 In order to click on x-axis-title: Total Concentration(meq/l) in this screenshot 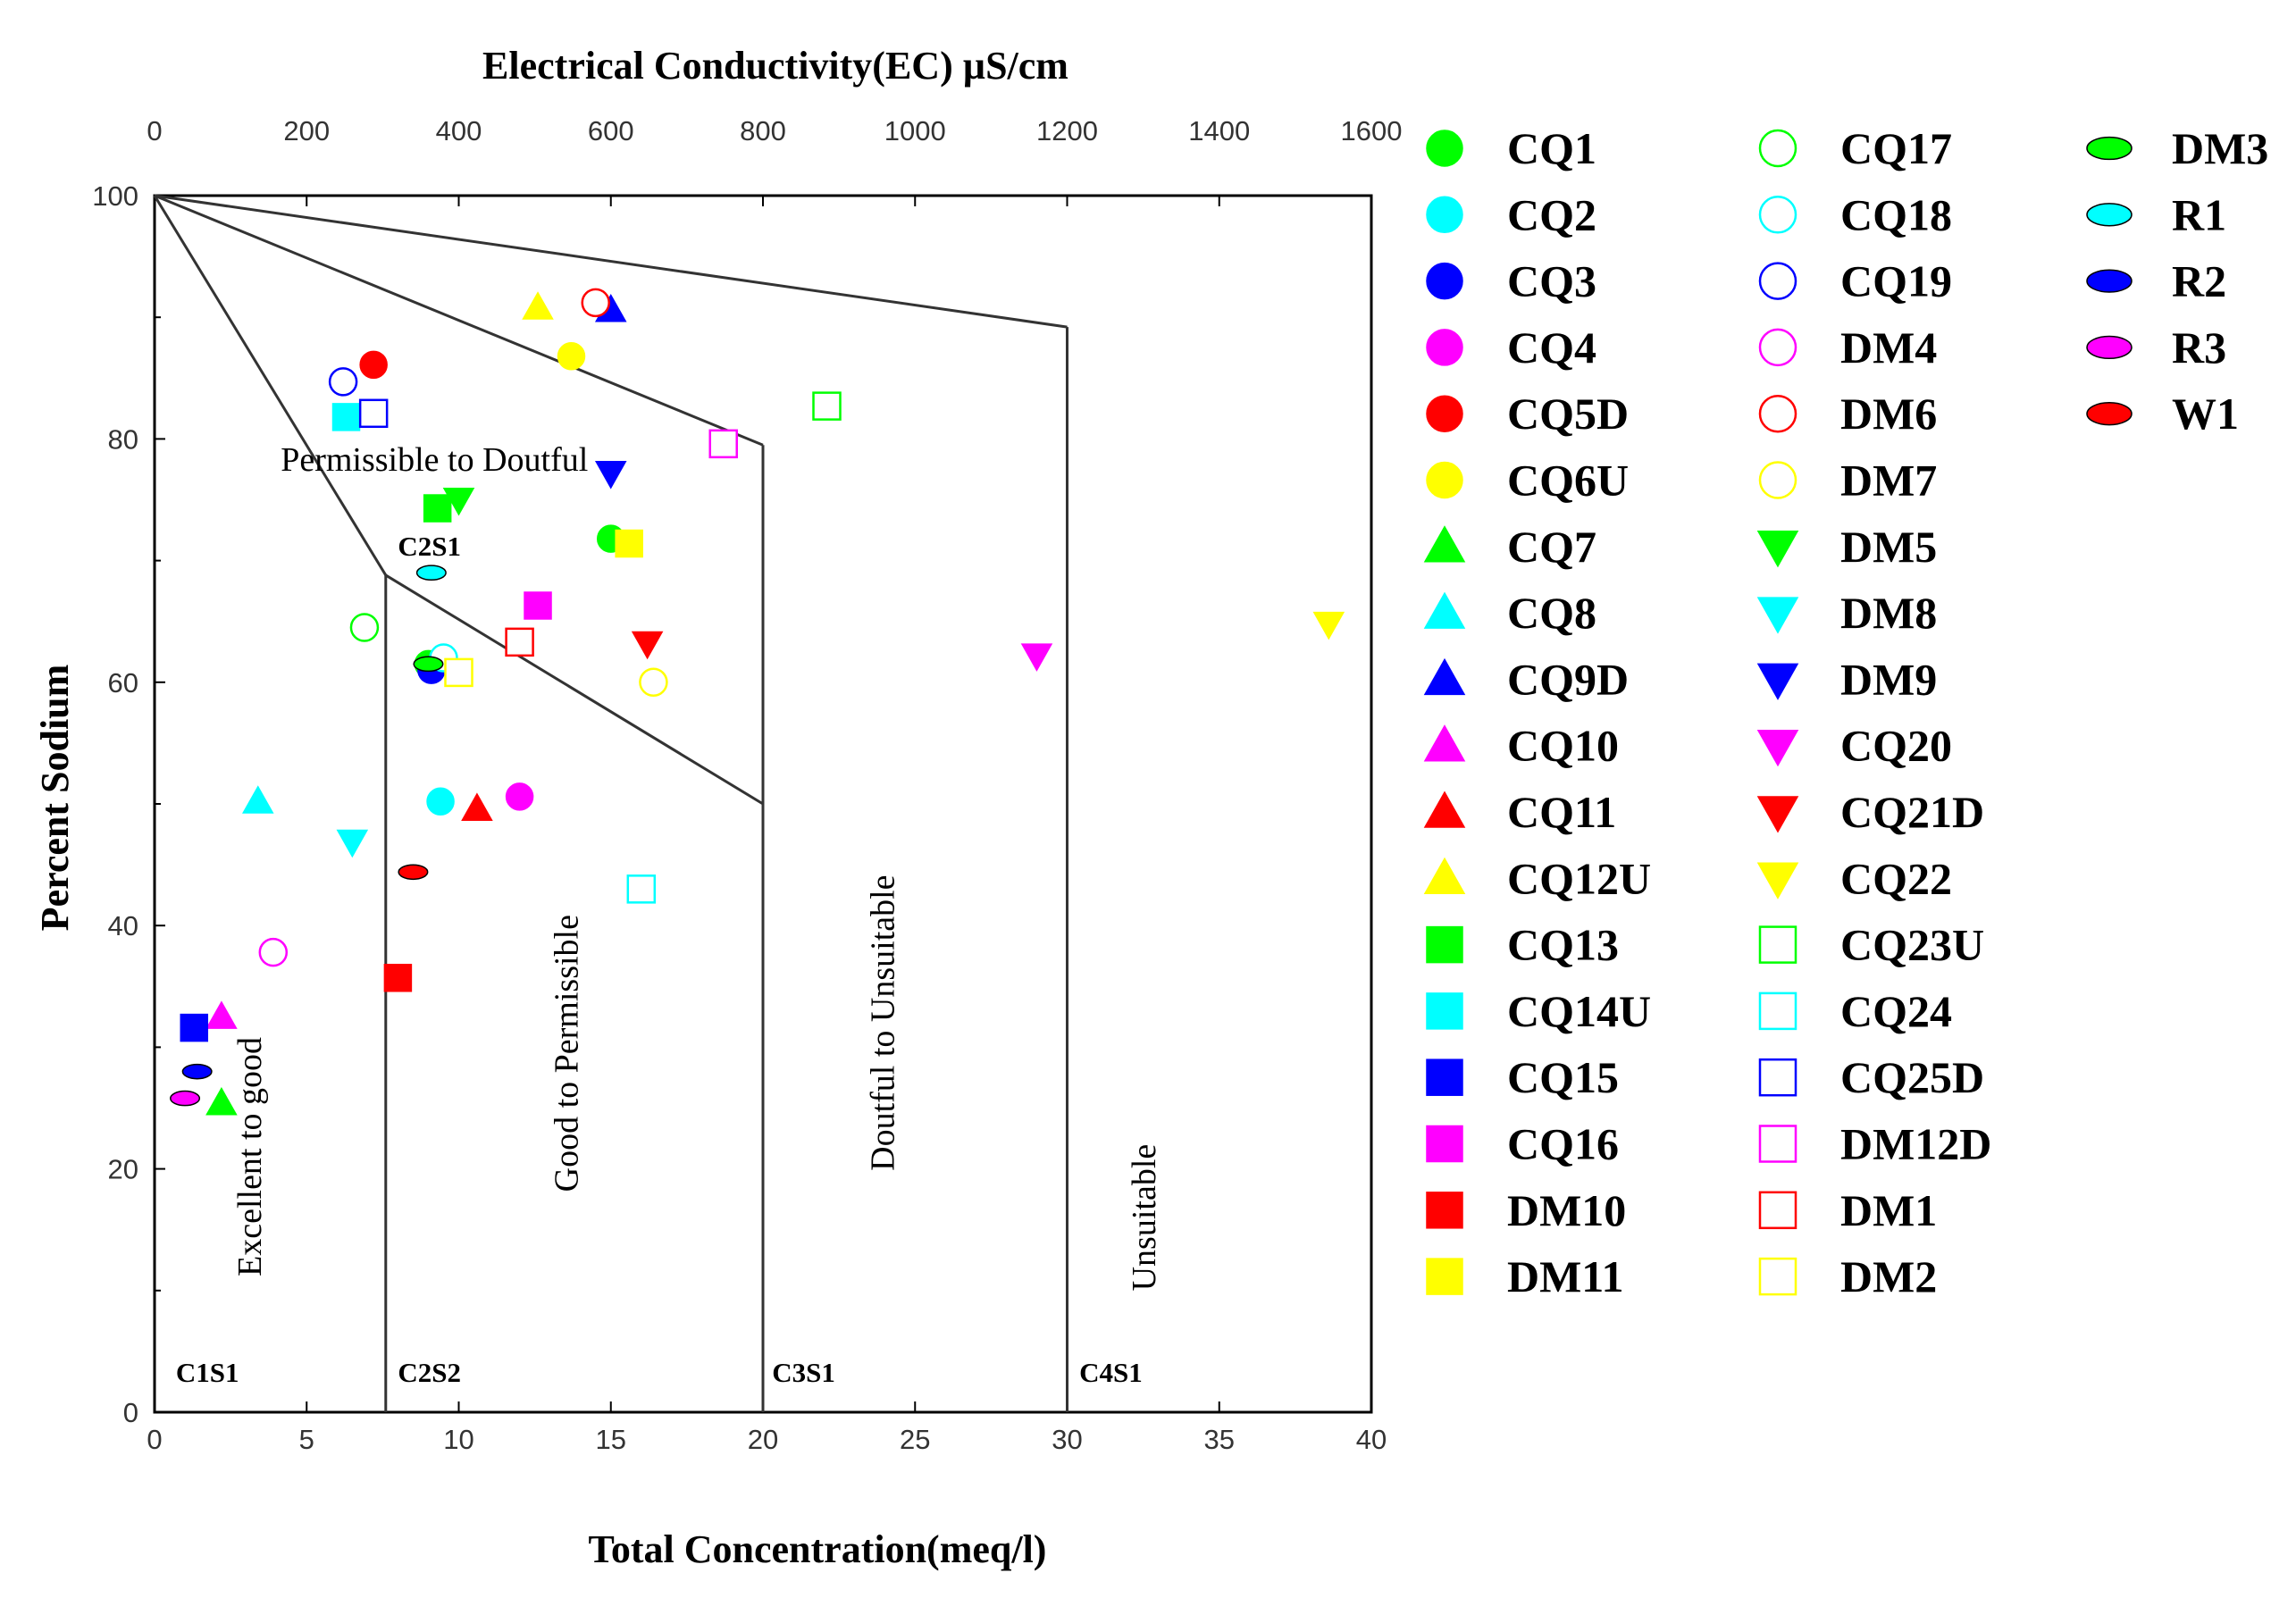, I will do `click(818, 1549)`.